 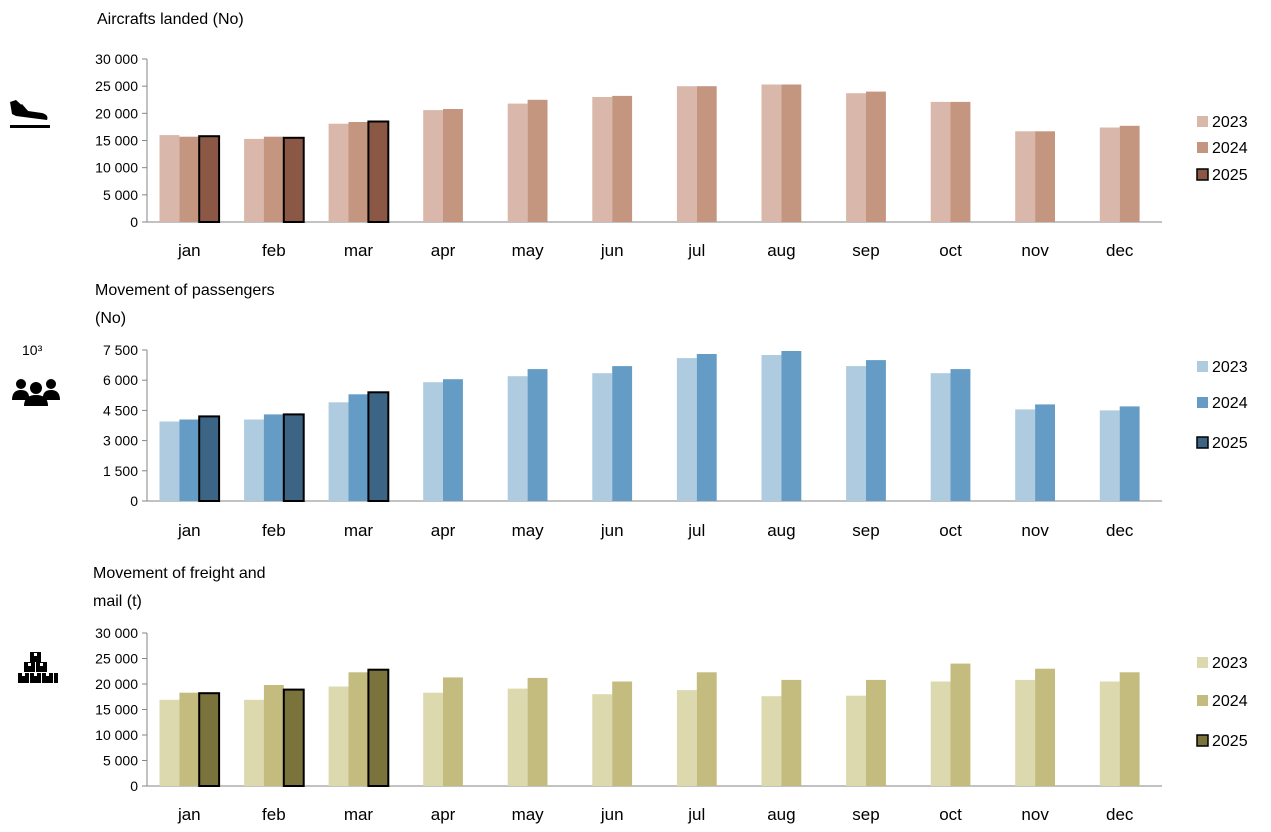 What do you see at coordinates (116, 113) in the screenshot?
I see `y-tick-label: 20 000` at bounding box center [116, 113].